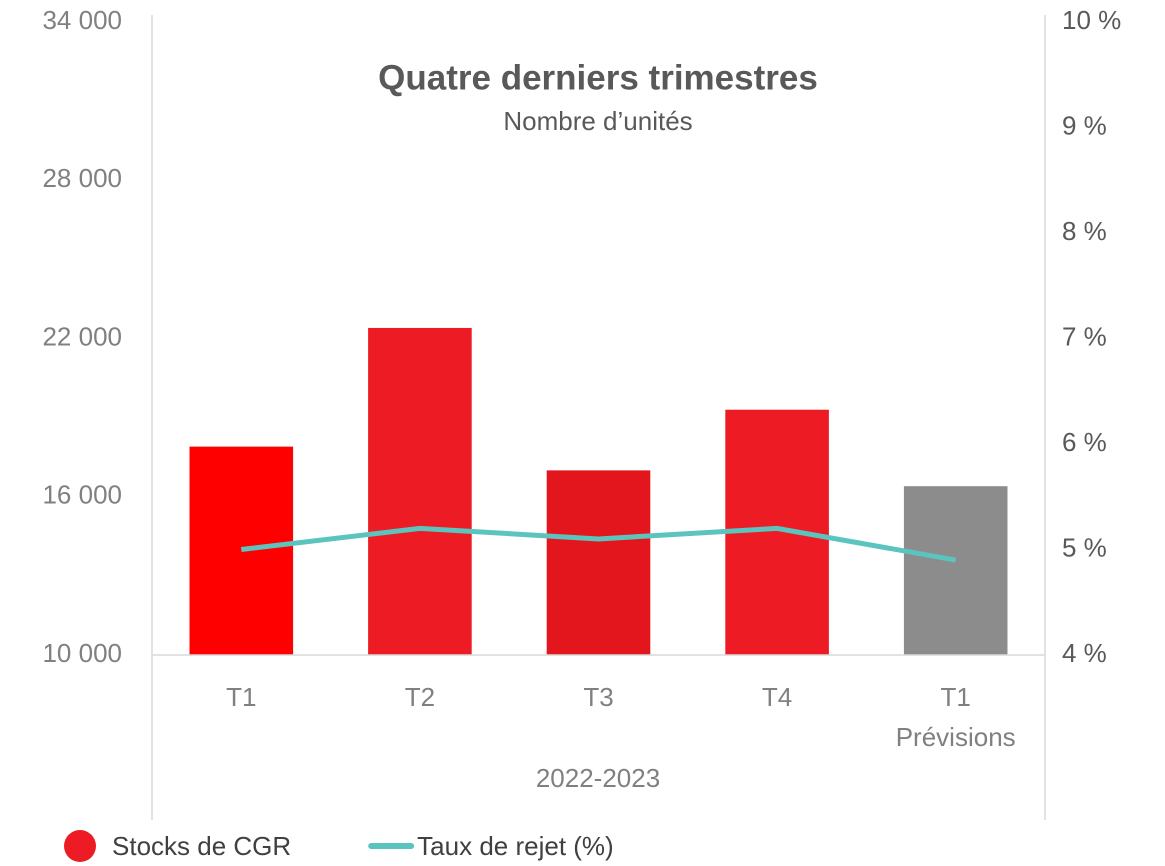 This screenshot has width=1165, height=866. I want to click on y2-tick-label: 7 %, so click(1084, 336).